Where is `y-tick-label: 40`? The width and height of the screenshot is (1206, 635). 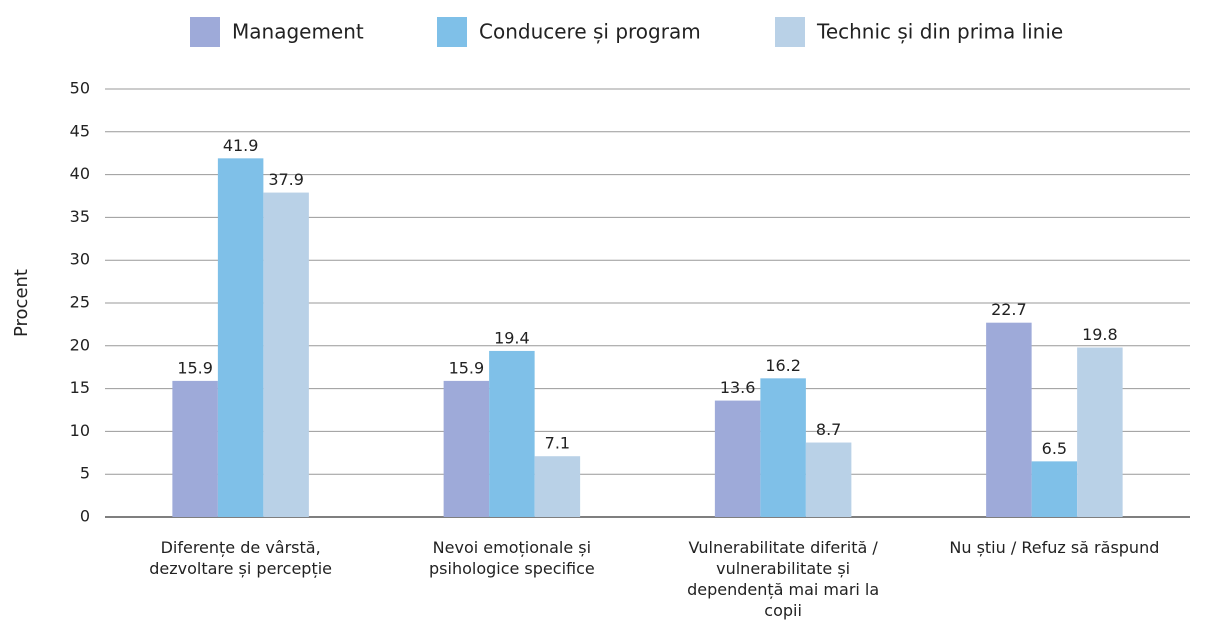
y-tick-label: 40 is located at coordinates (80, 173).